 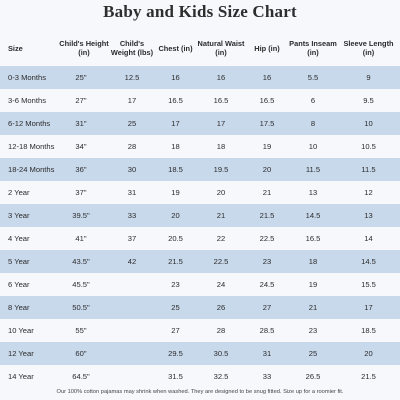 What do you see at coordinates (175, 123) in the screenshot?
I see `cell-chest: 17` at bounding box center [175, 123].